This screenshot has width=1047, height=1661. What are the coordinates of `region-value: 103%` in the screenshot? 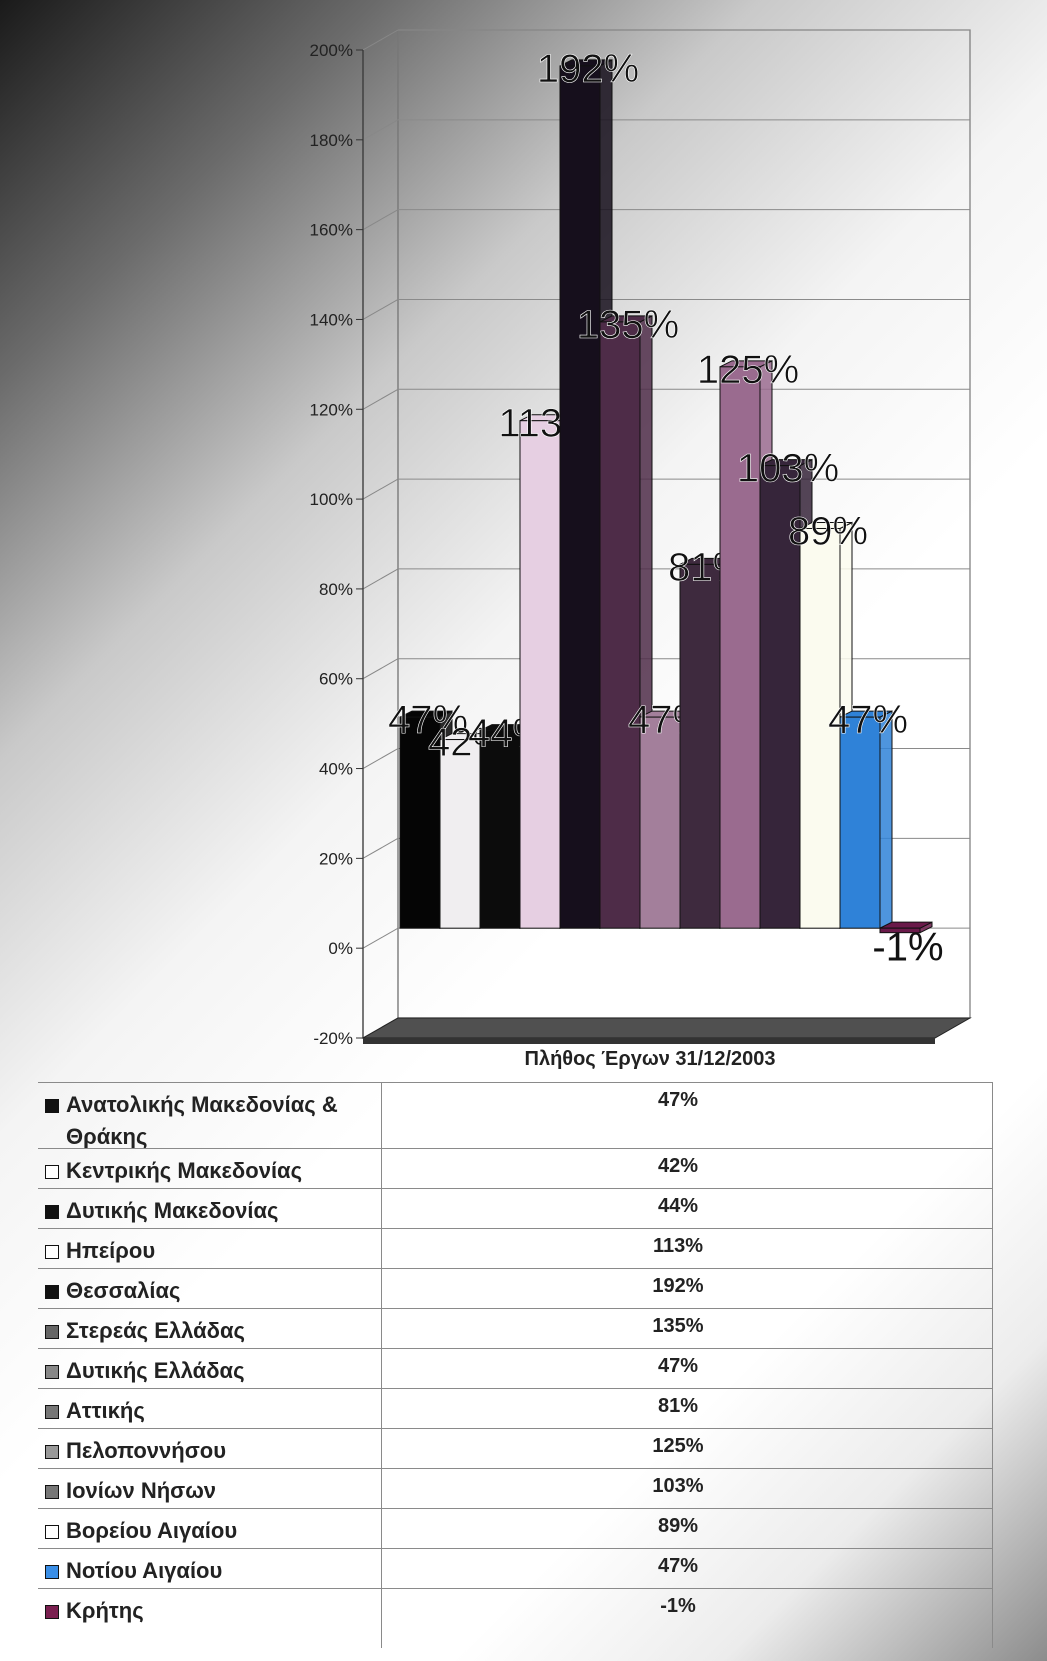 It's located at (678, 1486).